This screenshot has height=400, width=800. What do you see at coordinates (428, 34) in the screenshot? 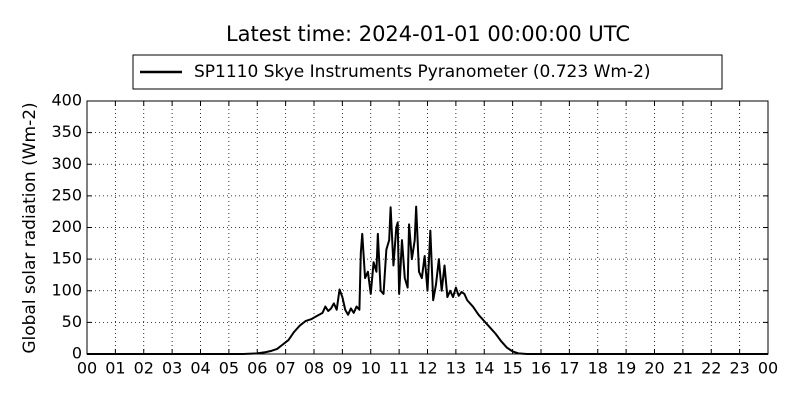
I see `chart-title: Latest time: 2024-01-01 00:00:00 UTC` at bounding box center [428, 34].